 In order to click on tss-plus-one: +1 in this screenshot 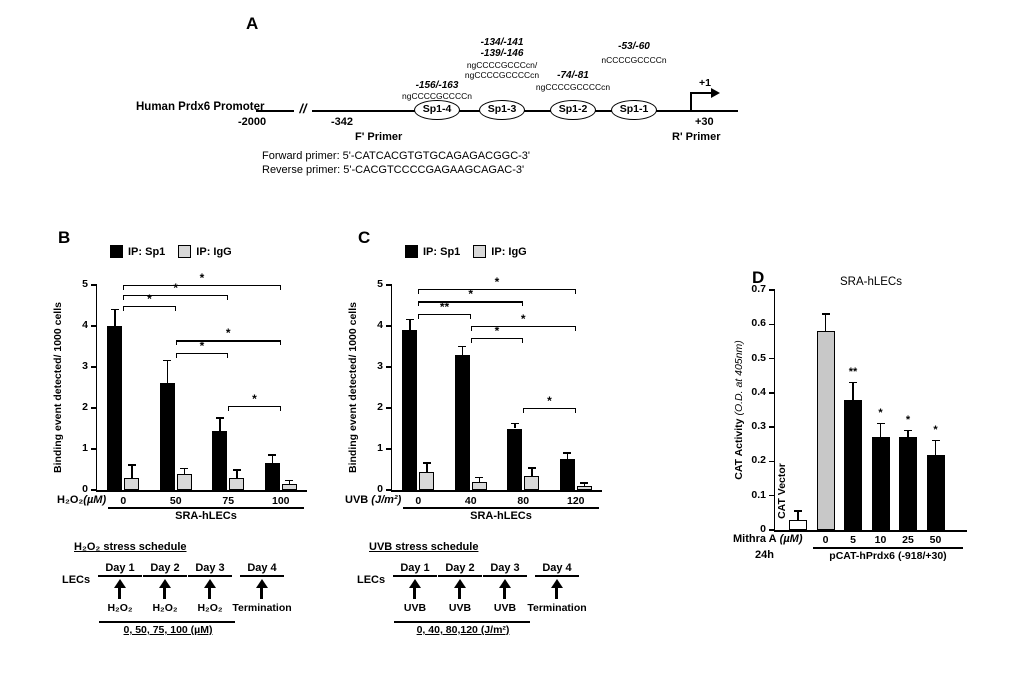, I will do `click(705, 83)`.